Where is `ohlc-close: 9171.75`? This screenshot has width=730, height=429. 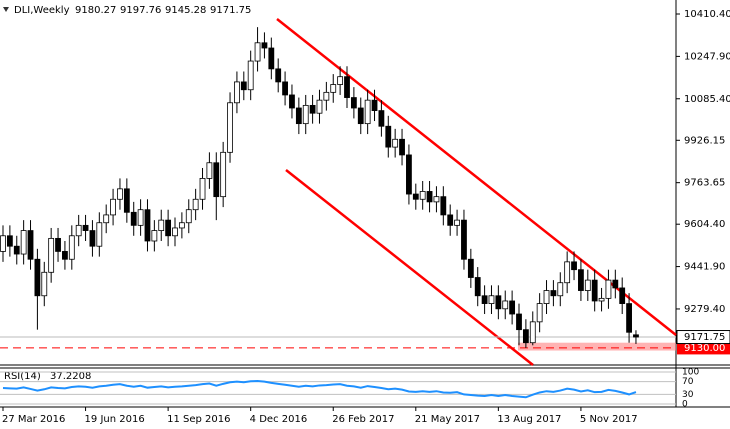 ohlc-close: 9171.75 is located at coordinates (230, 10).